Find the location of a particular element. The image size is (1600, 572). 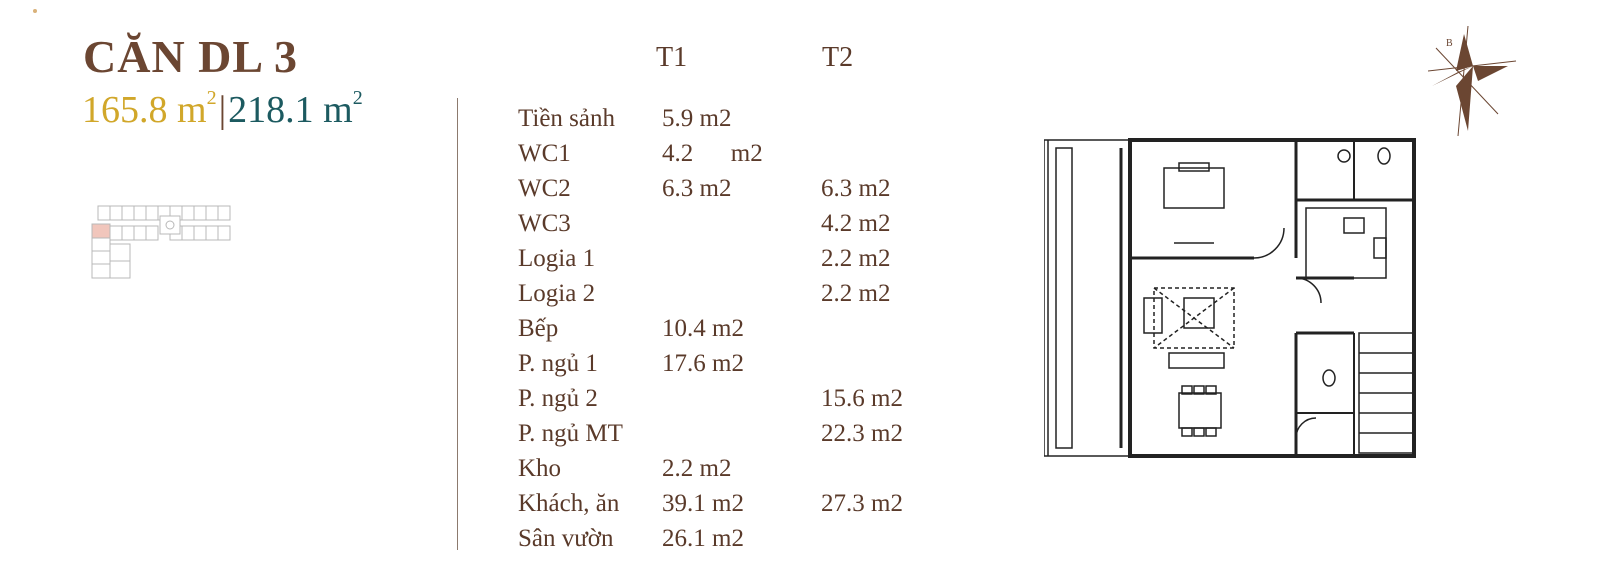

room-name: P. ngủ 1 is located at coordinates (558, 363).